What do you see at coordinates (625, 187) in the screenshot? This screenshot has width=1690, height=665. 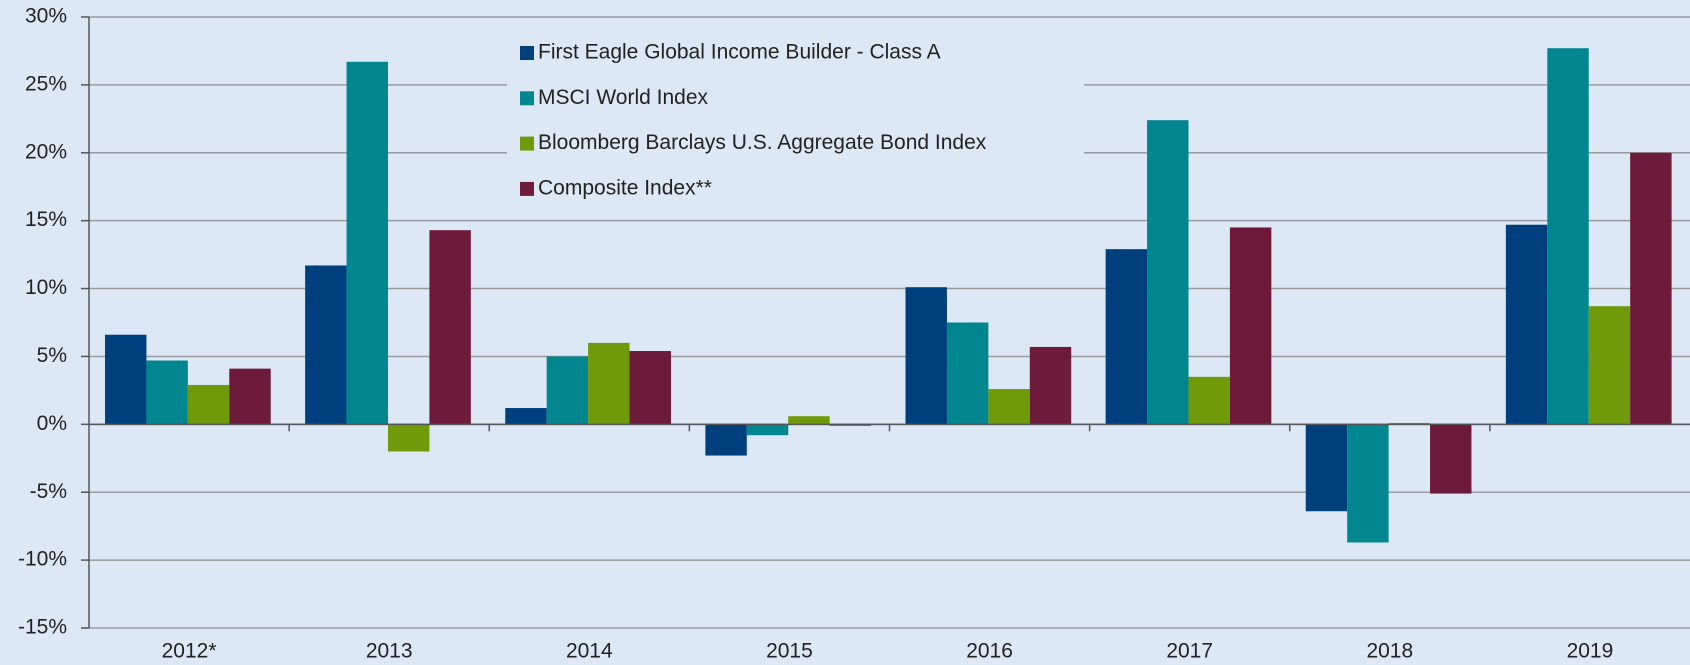 I see `legend-label: Composite Index**` at bounding box center [625, 187].